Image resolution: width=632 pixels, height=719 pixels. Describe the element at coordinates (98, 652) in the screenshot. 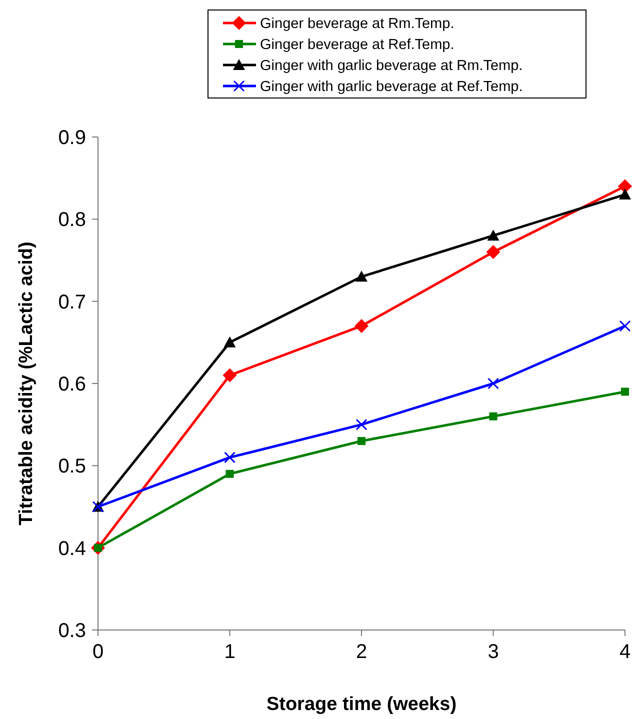

I see `x-tick-label: 0` at that location.